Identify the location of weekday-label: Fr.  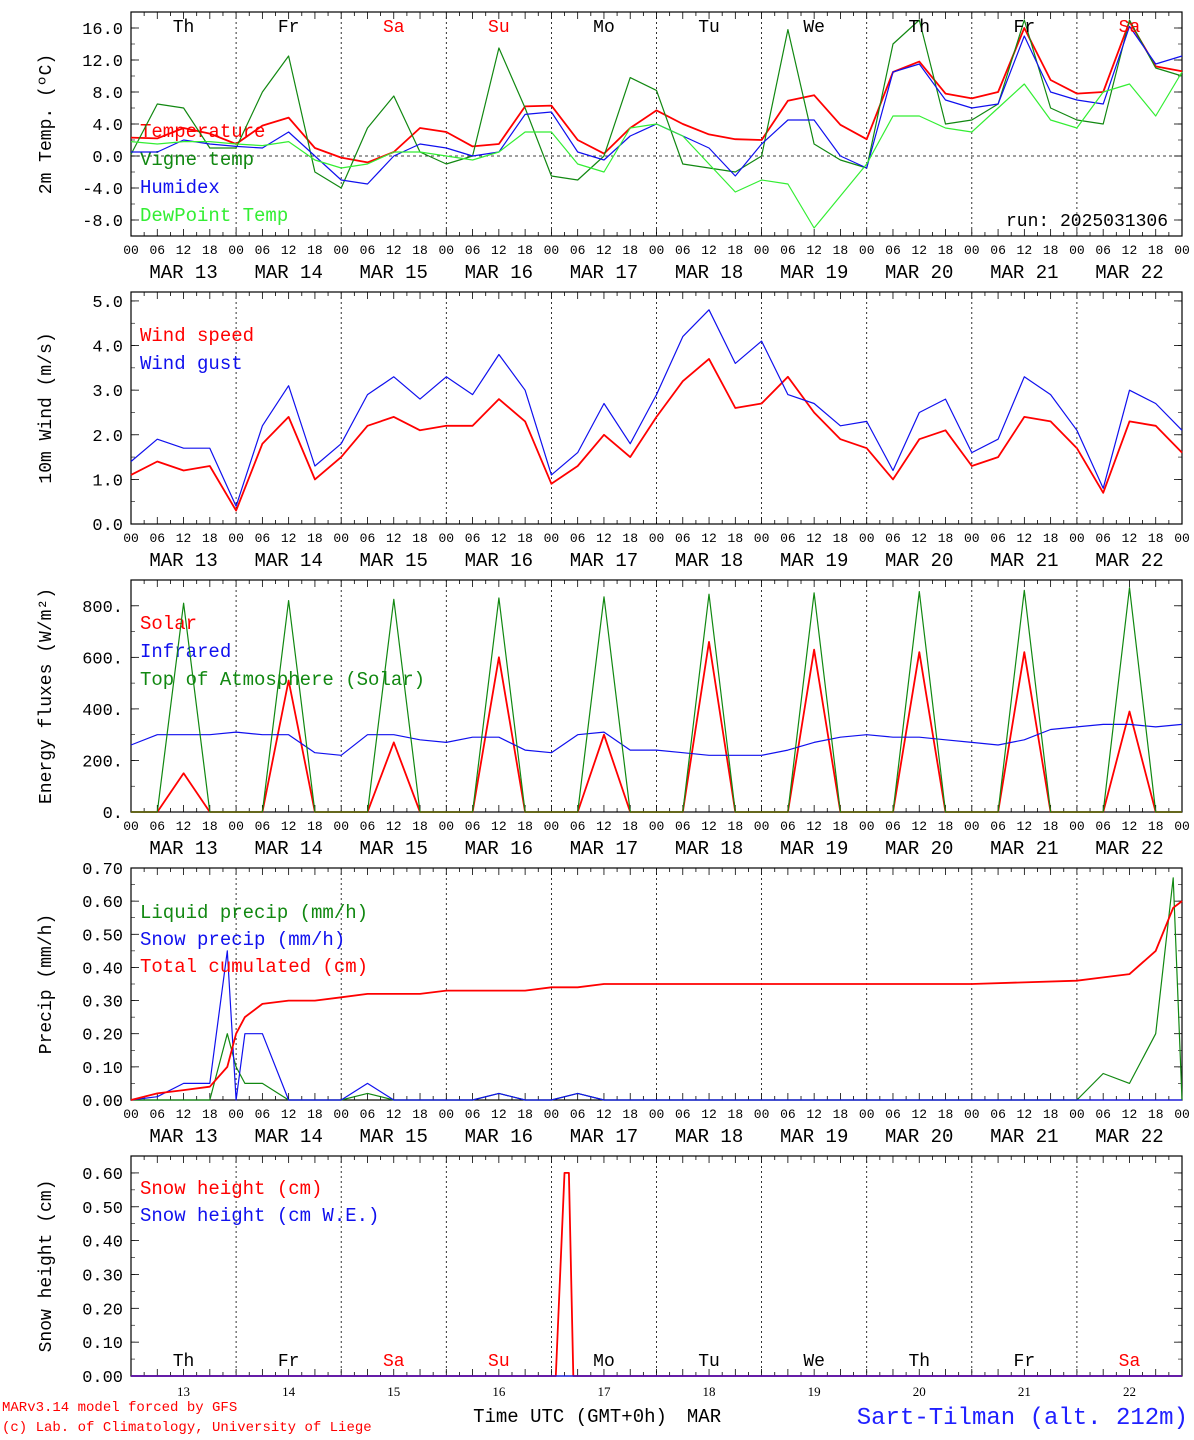
(289, 28).